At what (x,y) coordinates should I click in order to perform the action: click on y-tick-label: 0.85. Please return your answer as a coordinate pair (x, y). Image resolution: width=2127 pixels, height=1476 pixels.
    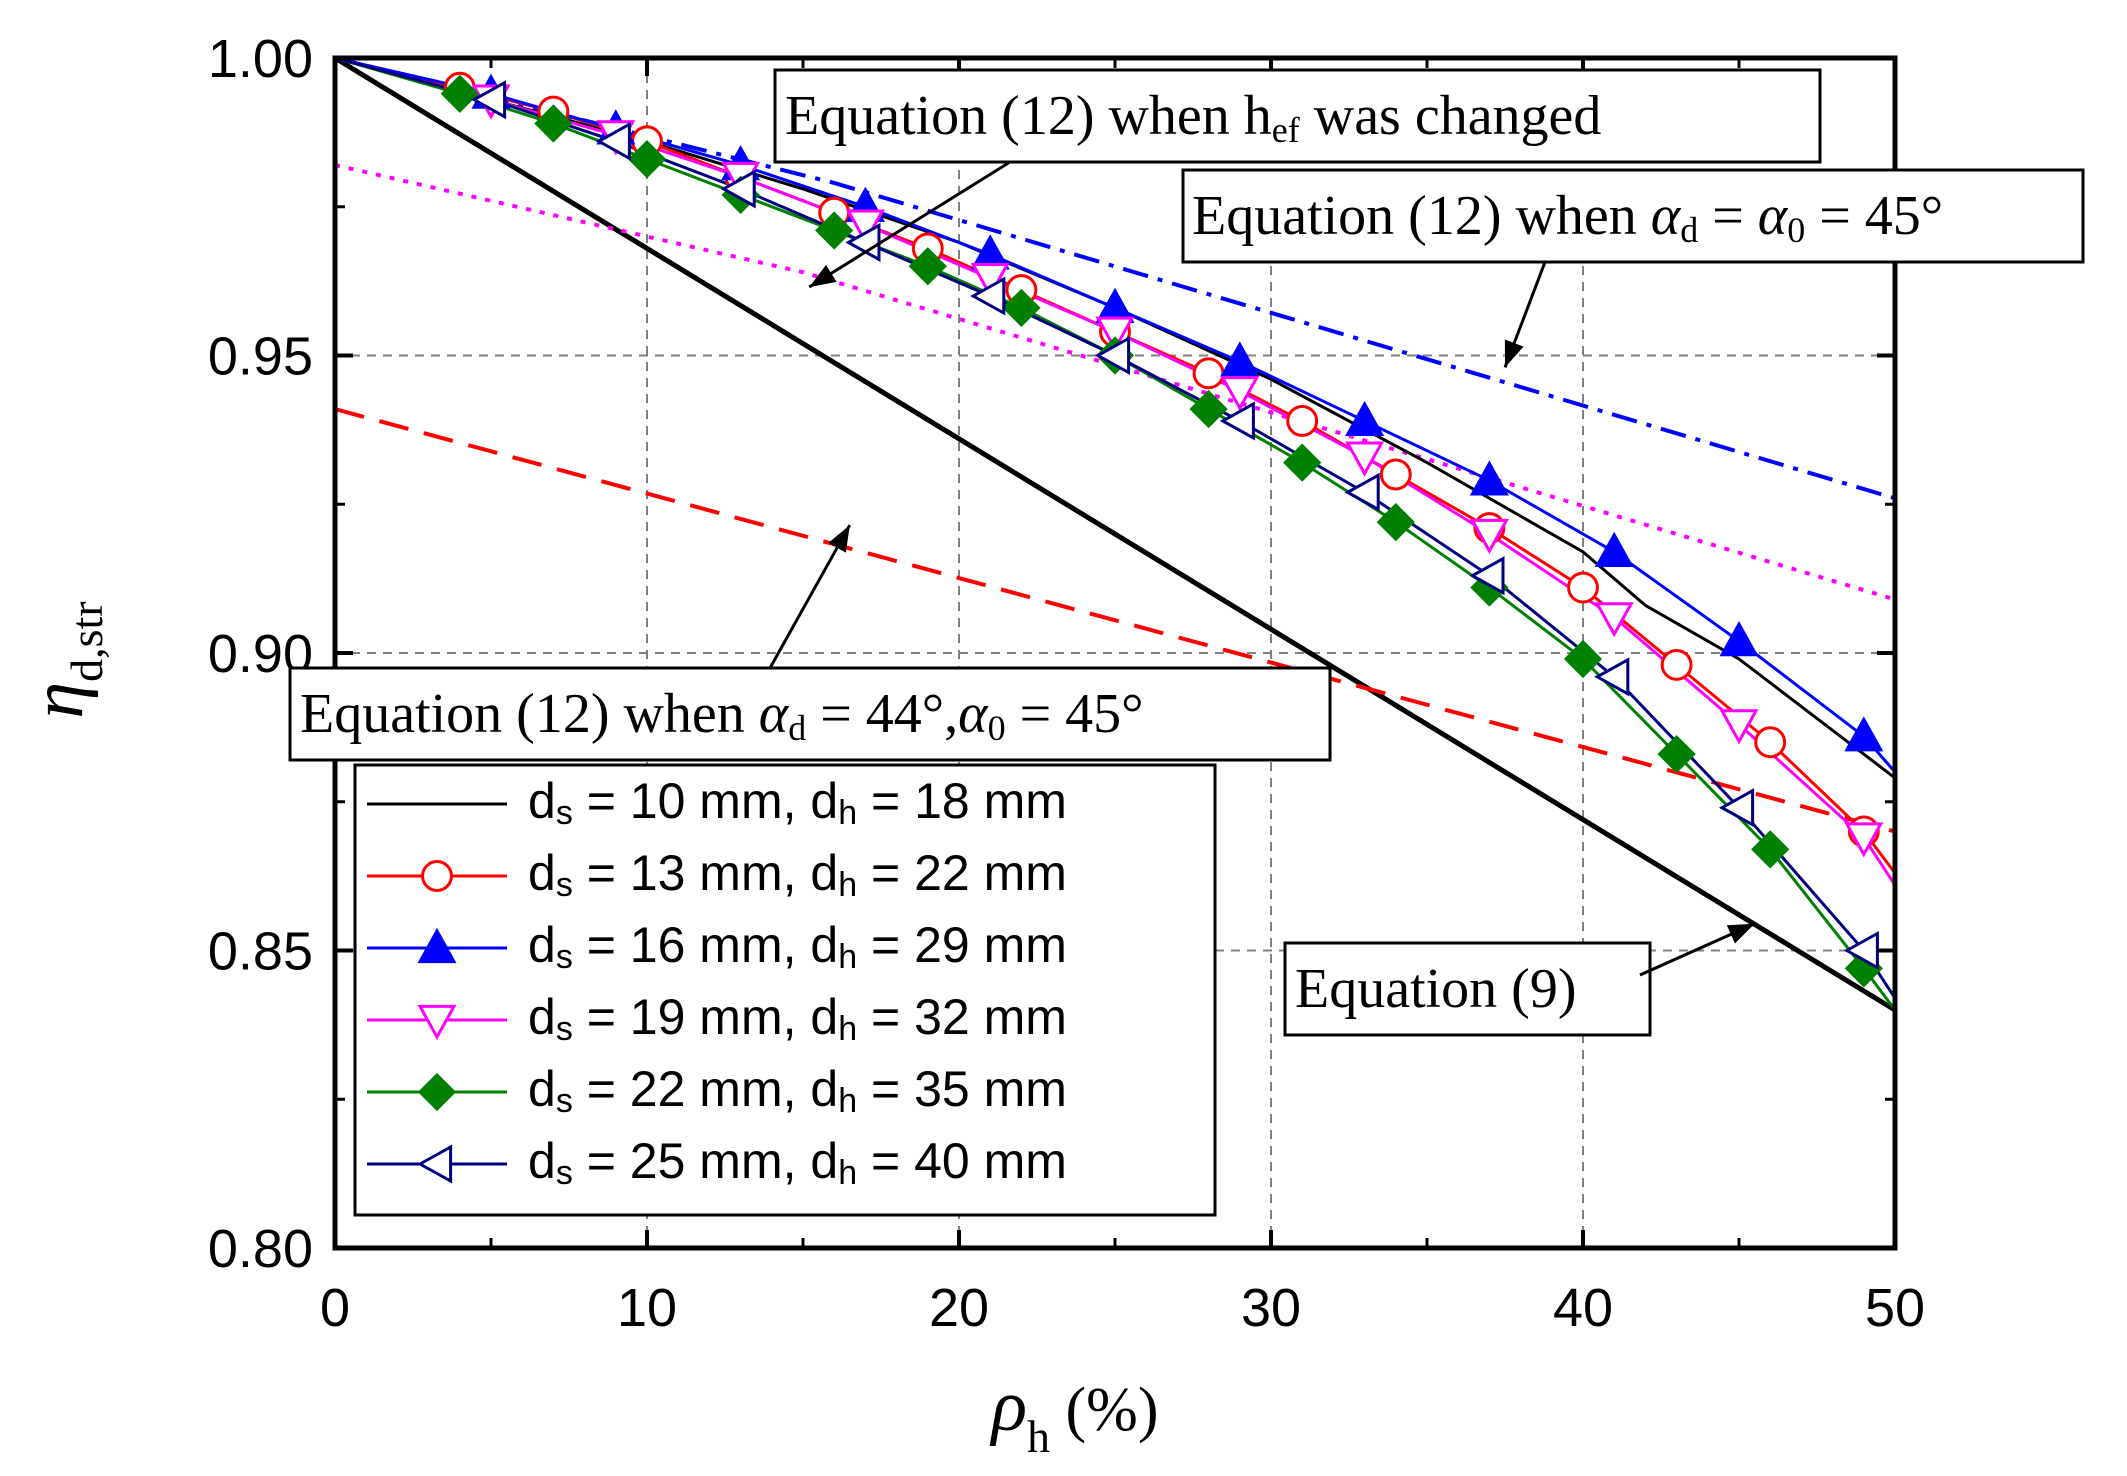
    Looking at the image, I should click on (260, 952).